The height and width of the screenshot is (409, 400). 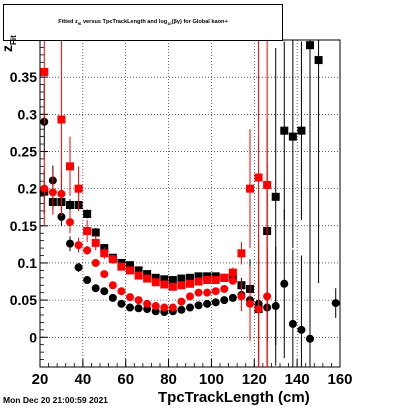 I want to click on y-tick-label: 0.35, so click(x=23, y=77).